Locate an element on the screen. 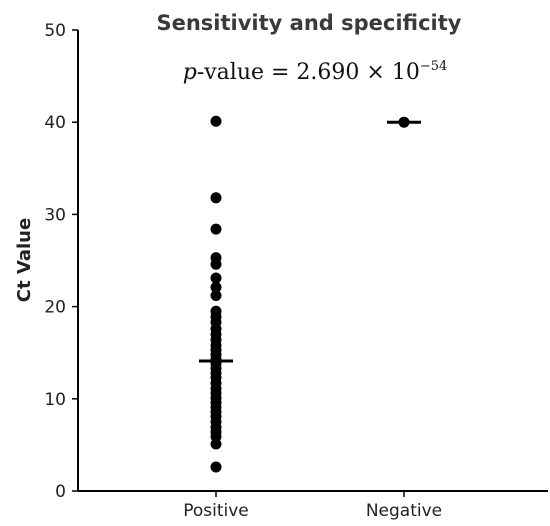  p-value-annotation: p-value = 2.690 × 10−54 is located at coordinates (315, 72).